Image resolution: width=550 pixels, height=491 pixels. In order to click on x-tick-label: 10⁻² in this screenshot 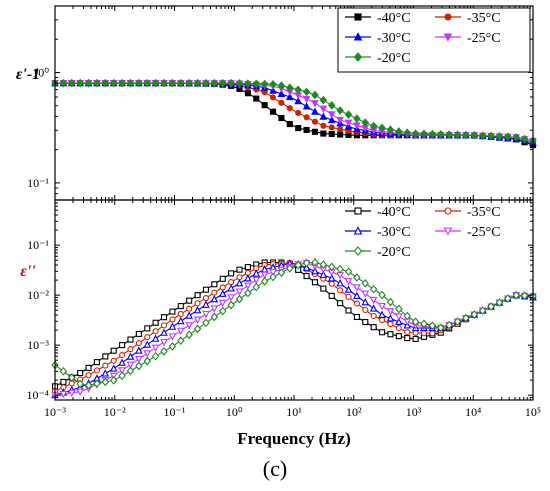, I will do `click(115, 412)`.